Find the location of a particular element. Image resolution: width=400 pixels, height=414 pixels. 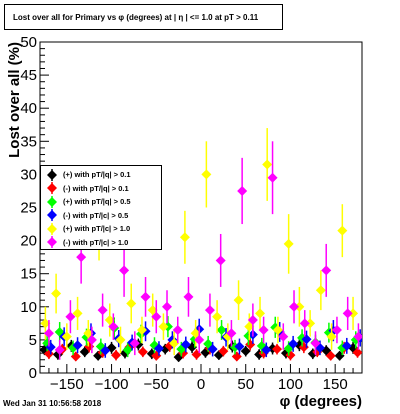

x-tick-label: 100 is located at coordinates (290, 384).